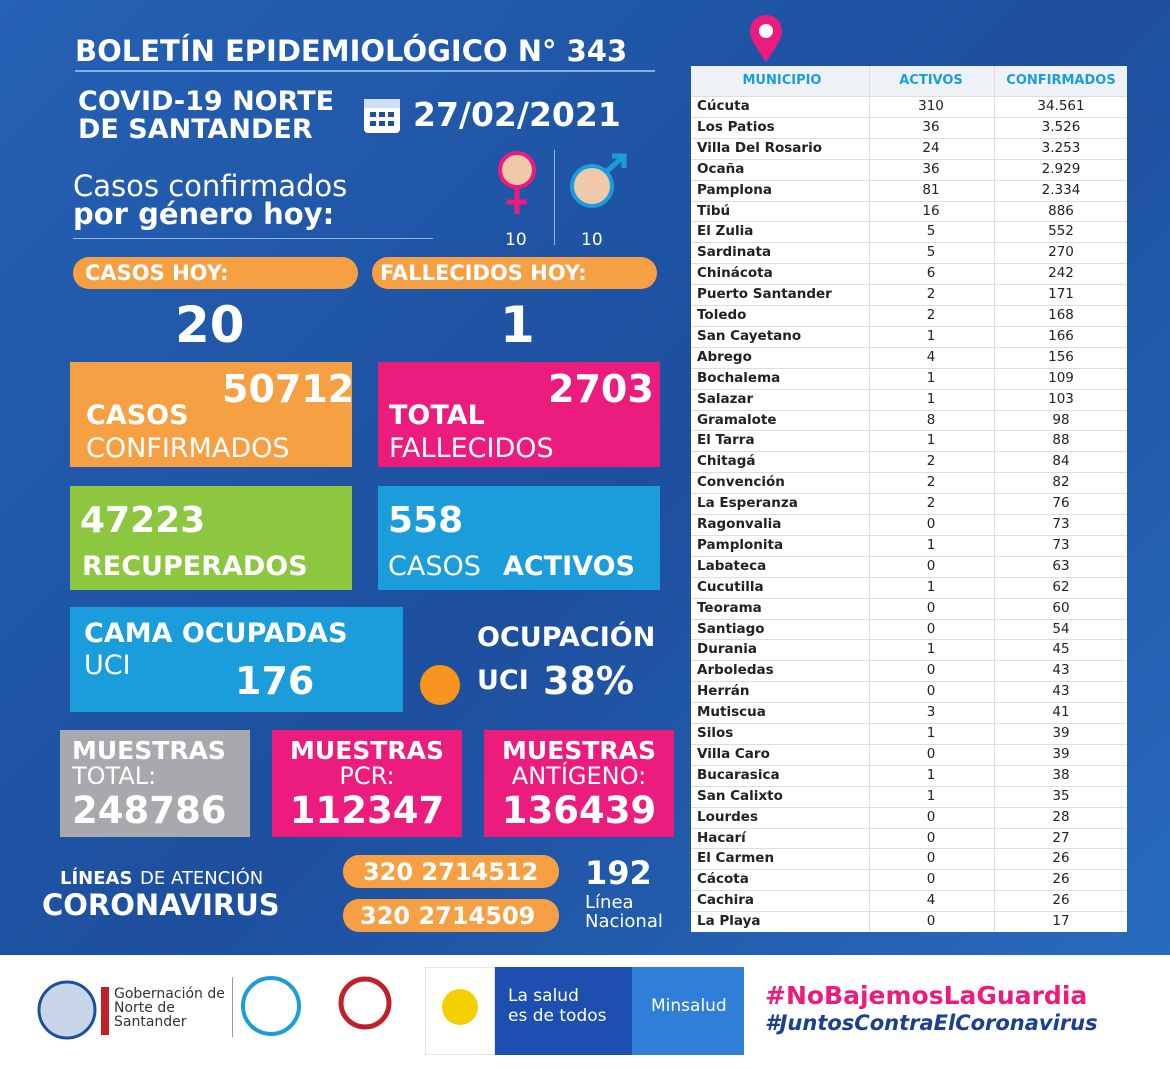  What do you see at coordinates (150, 1022) in the screenshot?
I see `label: Santander` at bounding box center [150, 1022].